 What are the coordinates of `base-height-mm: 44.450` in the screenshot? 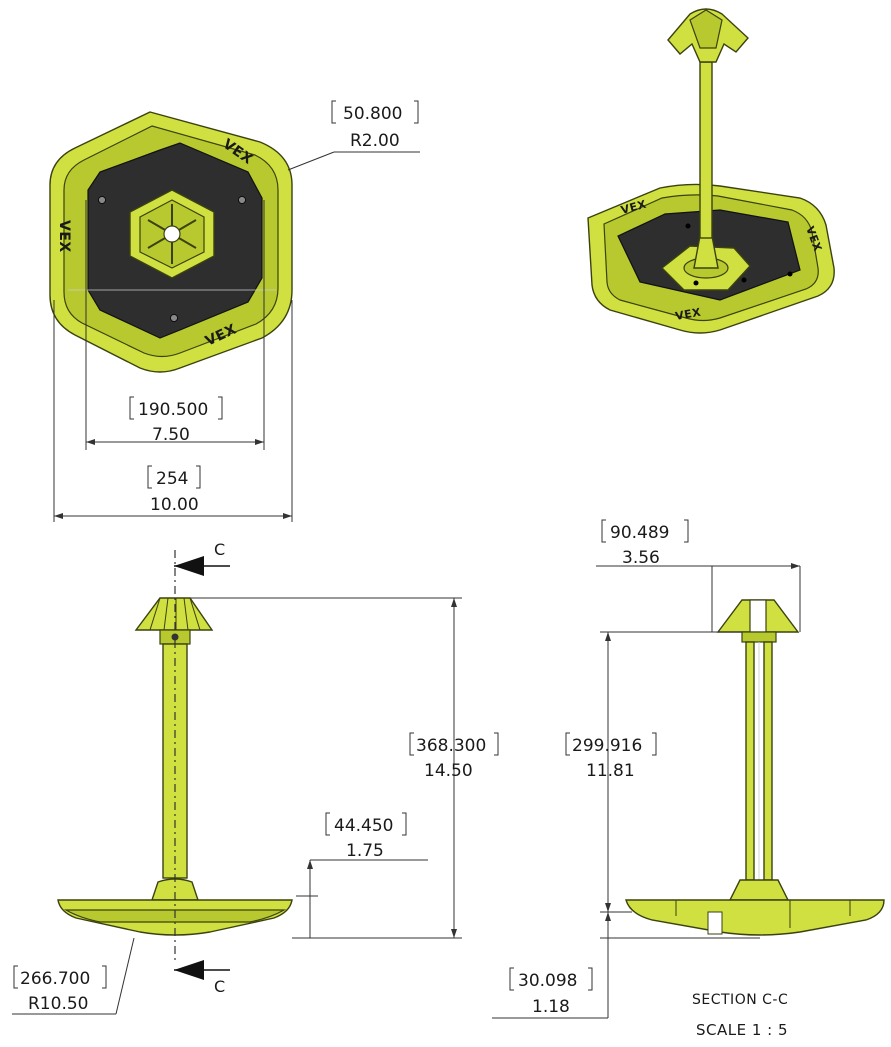 It's located at (363, 826).